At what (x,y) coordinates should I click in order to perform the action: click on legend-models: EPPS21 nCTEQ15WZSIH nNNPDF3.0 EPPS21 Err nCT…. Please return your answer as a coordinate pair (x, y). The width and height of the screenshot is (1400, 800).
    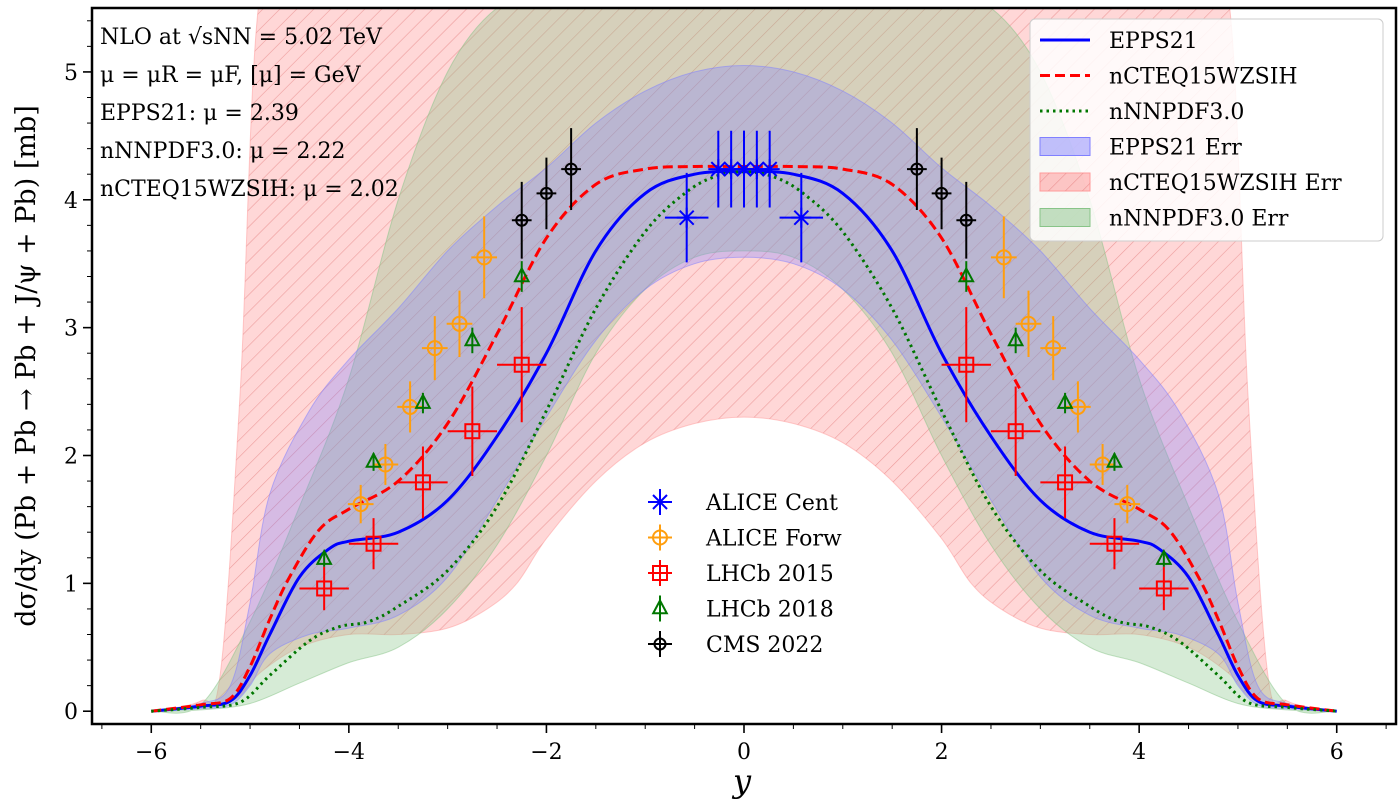
    Looking at the image, I should click on (1206, 130).